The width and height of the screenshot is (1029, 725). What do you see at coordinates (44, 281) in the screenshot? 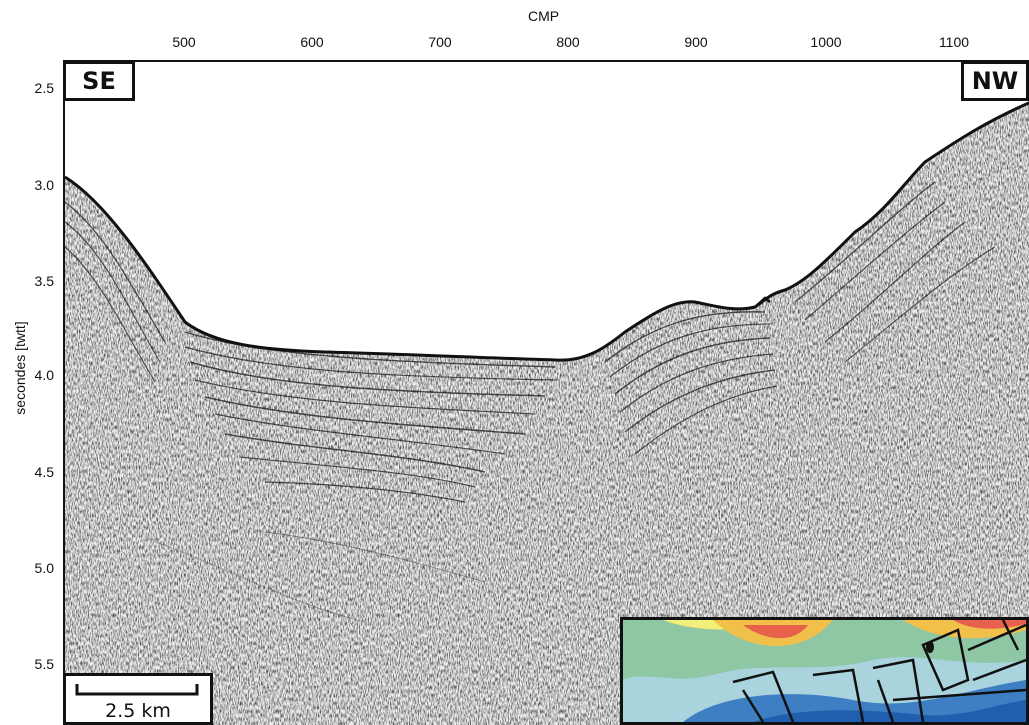
I see `y-tick-label: 3.5` at bounding box center [44, 281].